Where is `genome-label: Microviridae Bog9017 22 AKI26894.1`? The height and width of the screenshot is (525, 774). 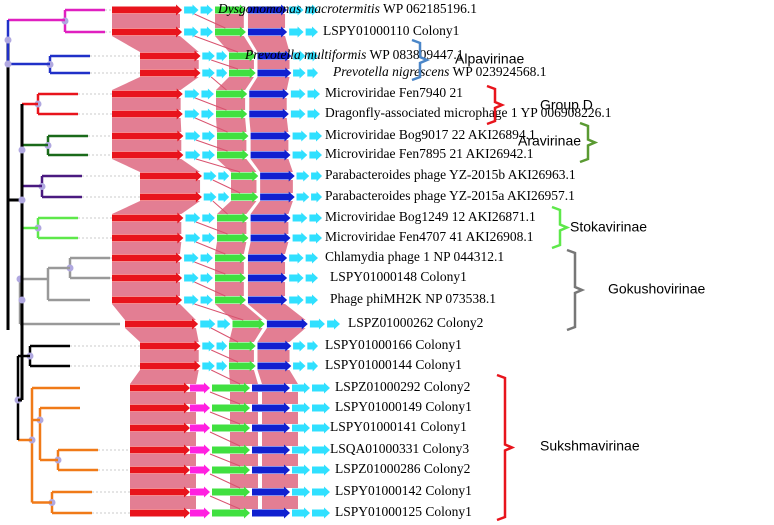 genome-label: Microviridae Bog9017 22 AKI26894.1 is located at coordinates (430, 134).